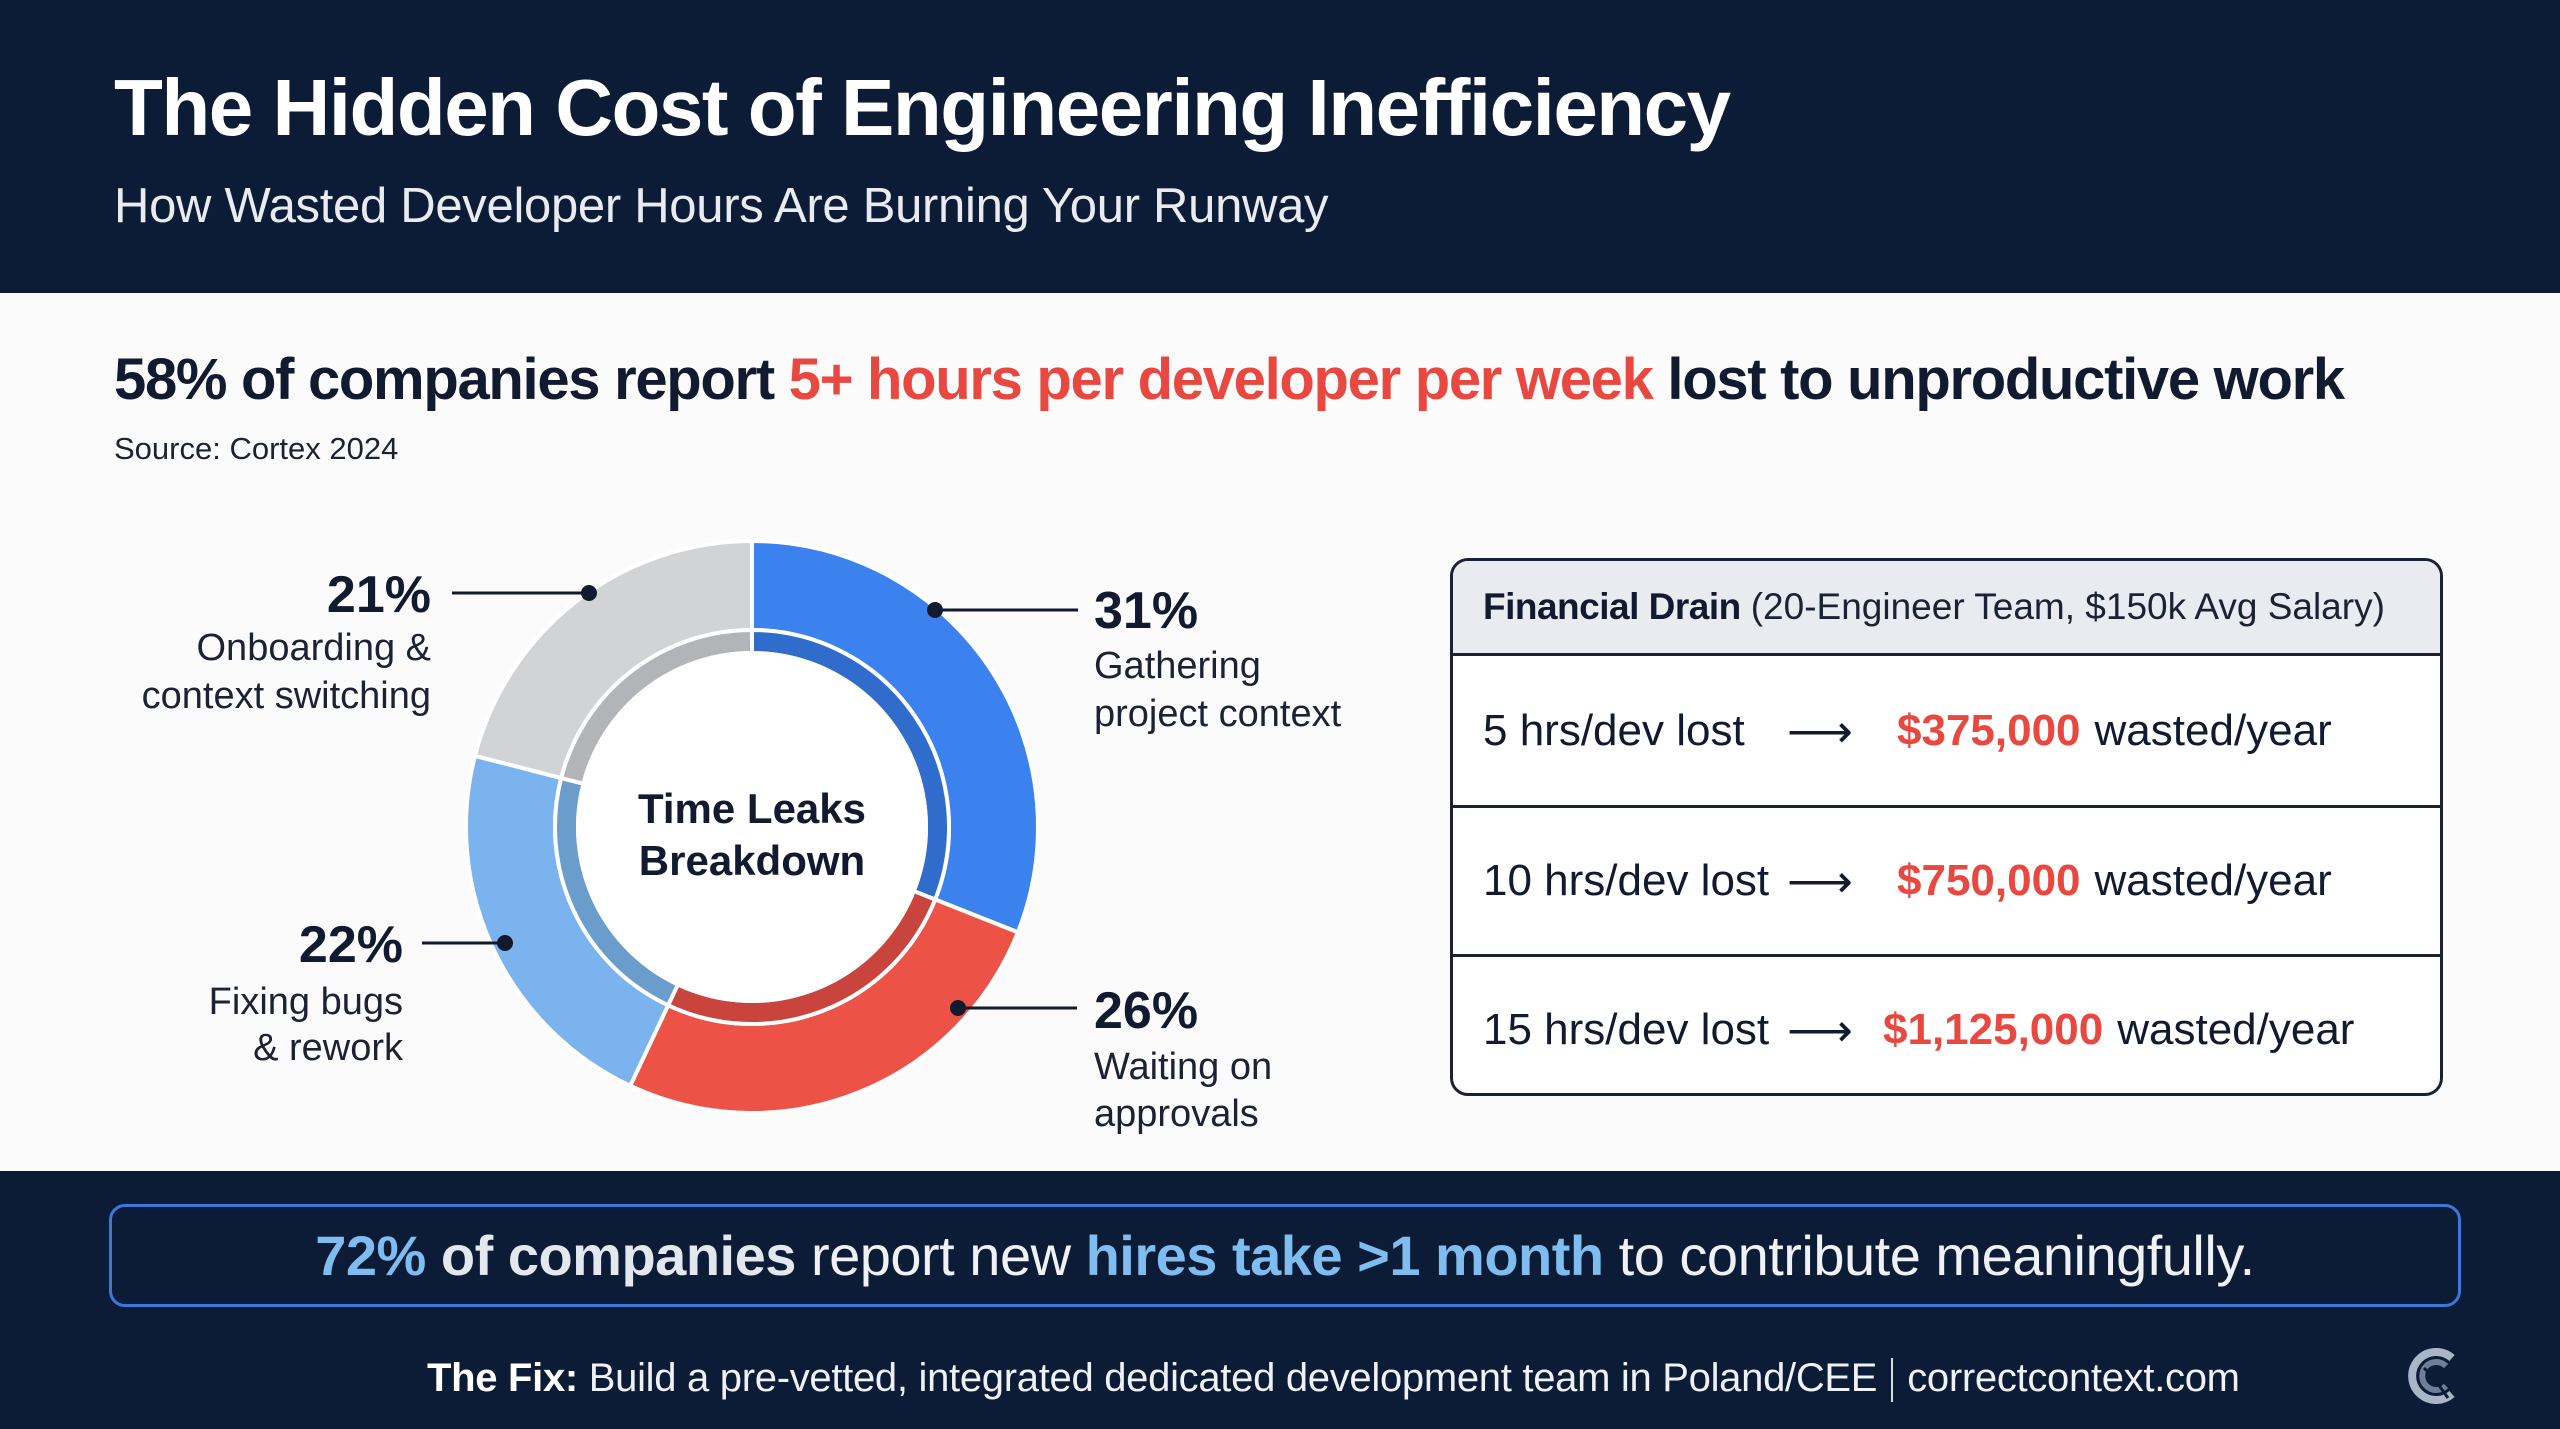 The width and height of the screenshot is (2560, 1429). Describe the element at coordinates (328, 1048) in the screenshot. I see `slice-category-label: & rework` at that location.